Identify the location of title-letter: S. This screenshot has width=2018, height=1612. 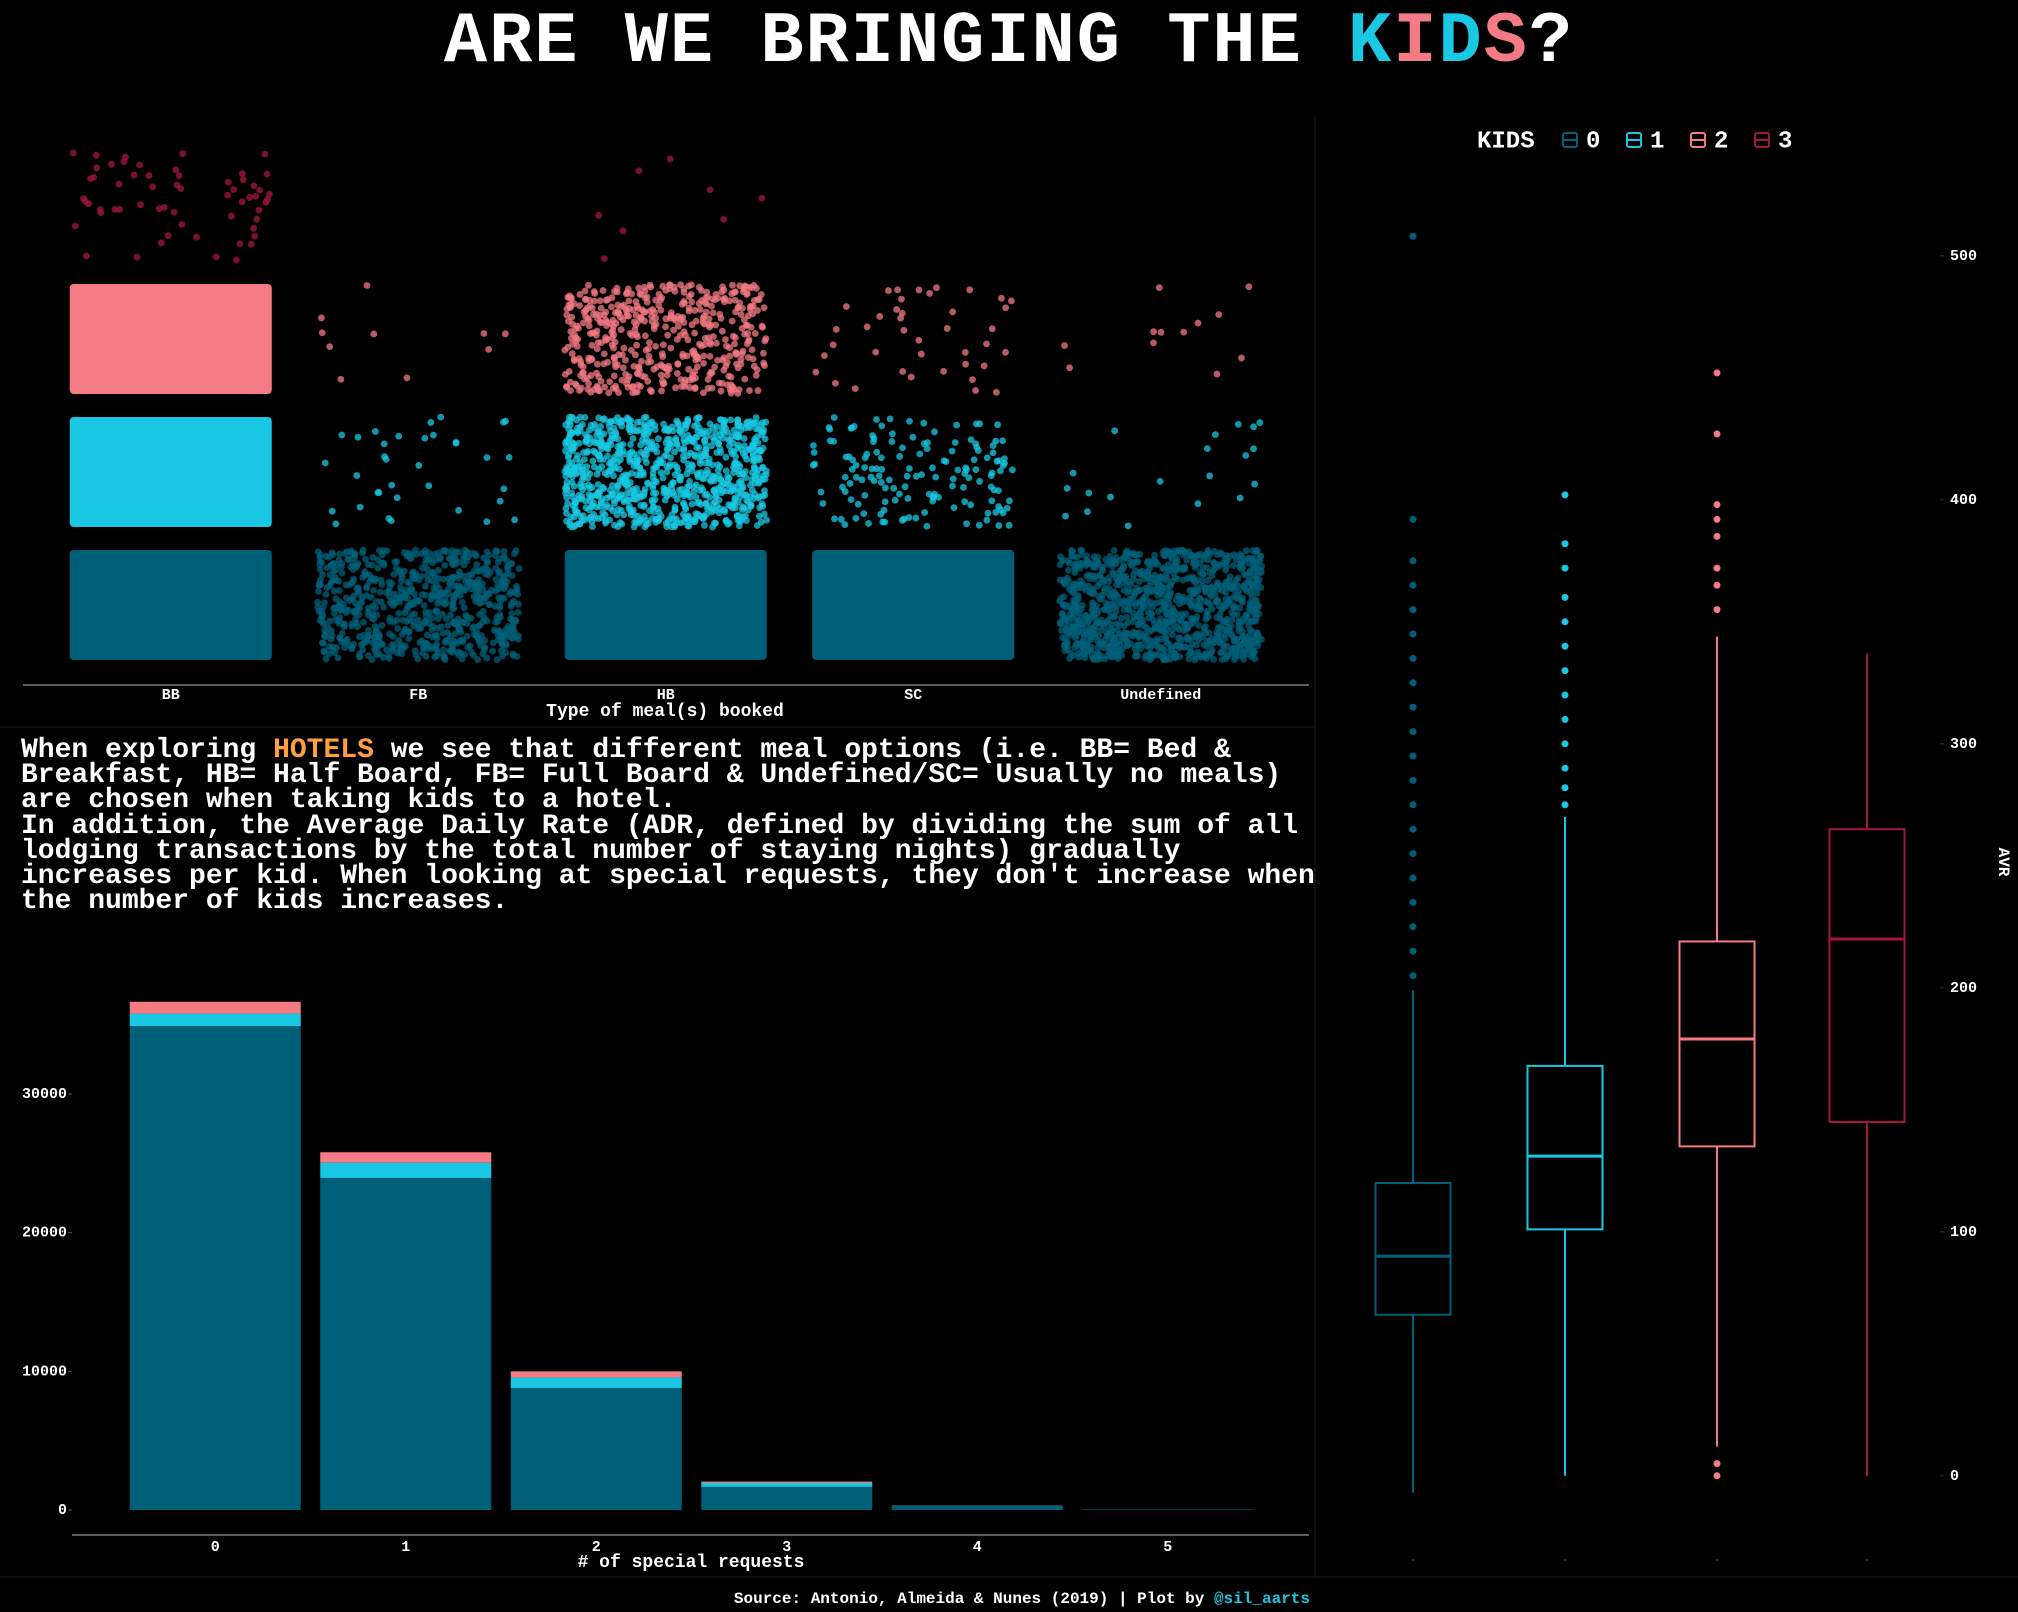
(1506, 42).